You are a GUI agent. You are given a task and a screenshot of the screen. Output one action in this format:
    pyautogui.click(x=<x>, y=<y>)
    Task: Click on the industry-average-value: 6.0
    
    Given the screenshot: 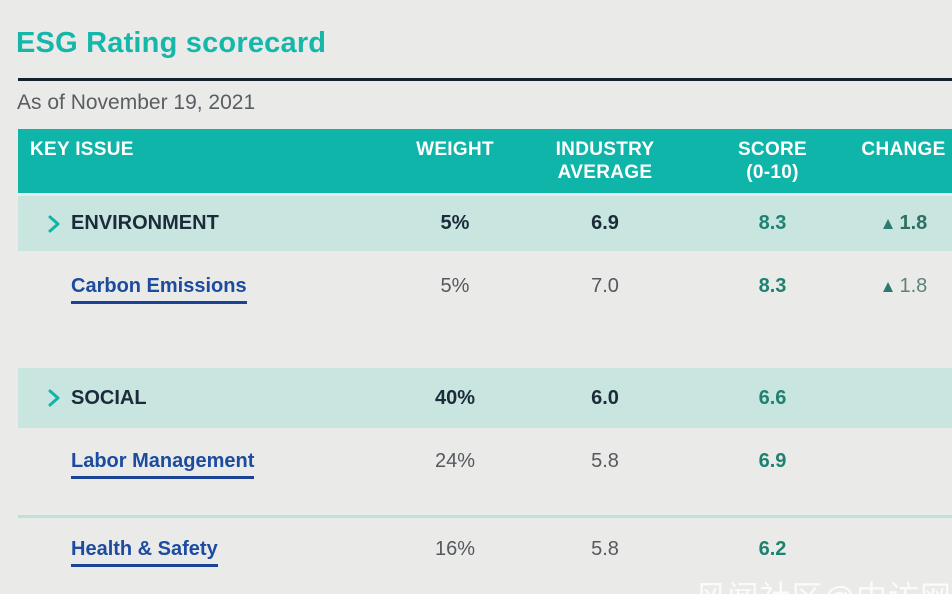 What is the action you would take?
    pyautogui.click(x=605, y=397)
    